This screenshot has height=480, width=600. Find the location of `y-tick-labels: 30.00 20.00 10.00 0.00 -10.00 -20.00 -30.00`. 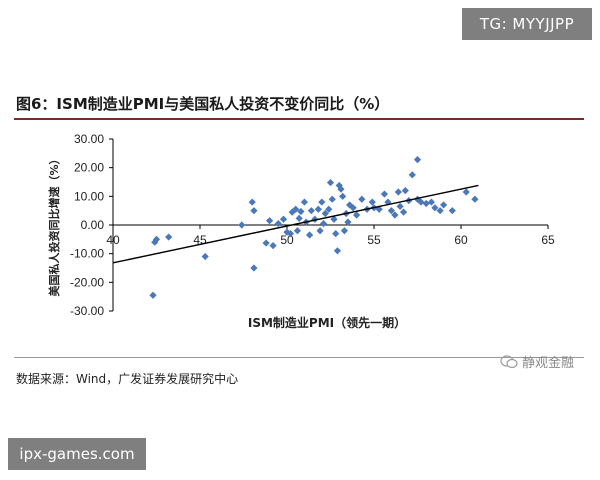

y-tick-labels: 30.00 20.00 10.00 0.00 -10.00 -20.00 -30.00 is located at coordinates (91, 225).